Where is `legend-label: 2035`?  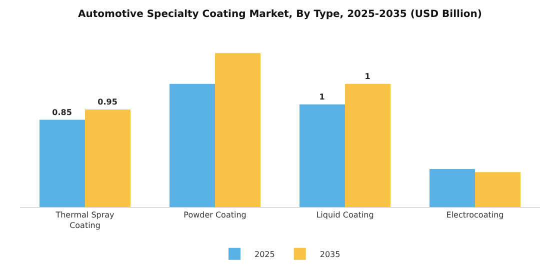 legend-label: 2035 is located at coordinates (330, 255).